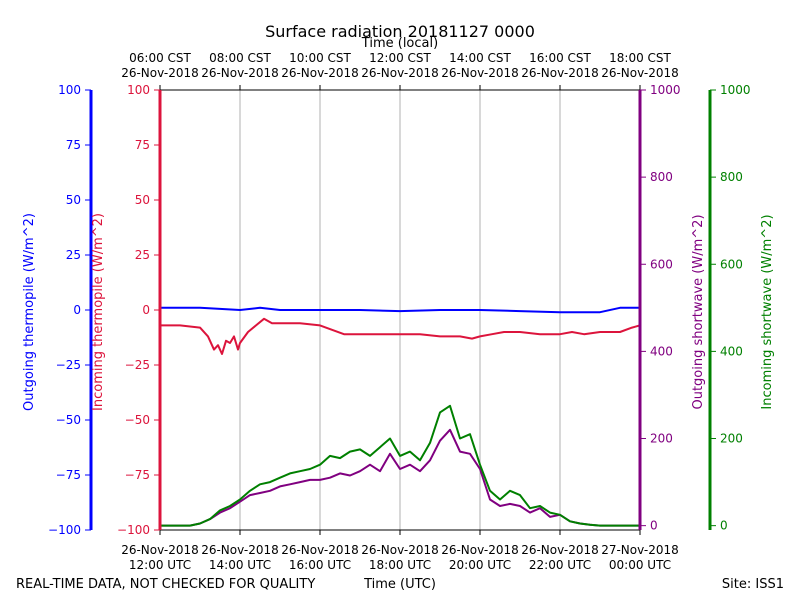 The height and width of the screenshot is (600, 800). I want to click on outgoing-thermopile-tick-label-7: −75, so click(68, 475).